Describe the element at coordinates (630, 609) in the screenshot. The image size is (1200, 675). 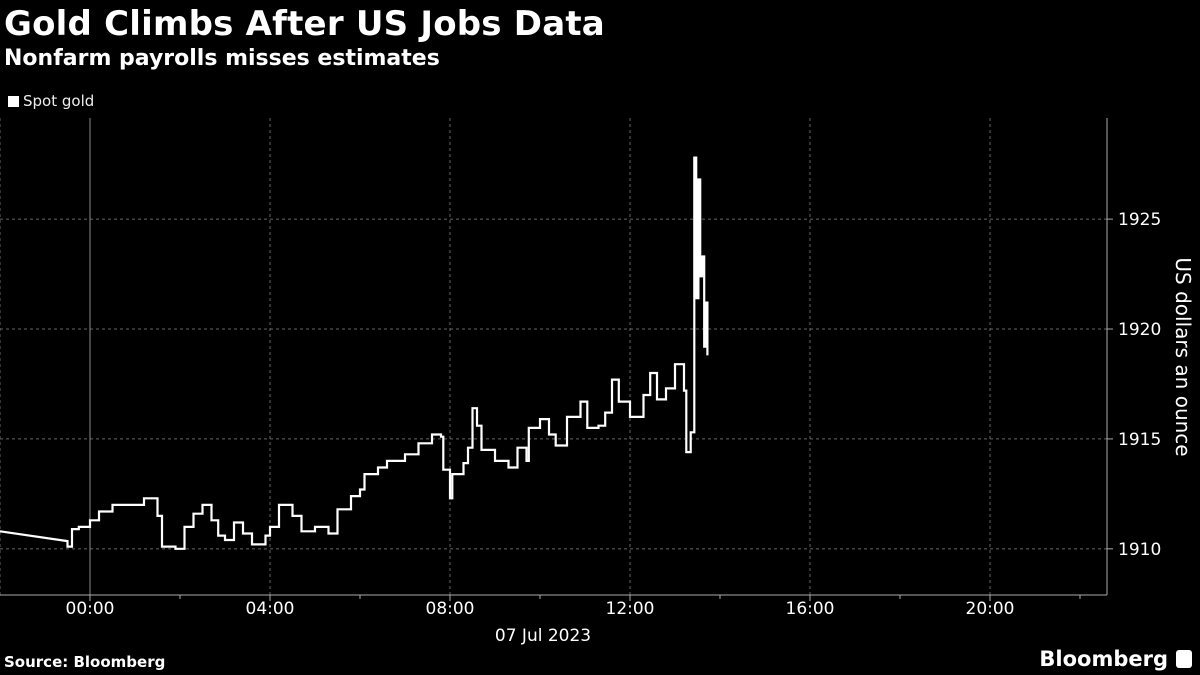
I see `x-tick-label: 12:00` at that location.